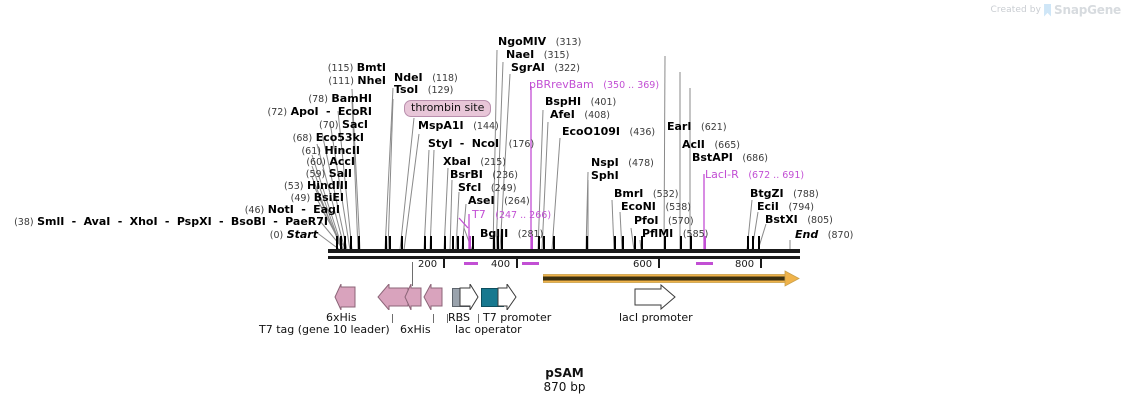 This screenshot has height=400, width=1129. What do you see at coordinates (697, 127) in the screenshot?
I see `enzyme-label-earI: EarI (621)` at bounding box center [697, 127].